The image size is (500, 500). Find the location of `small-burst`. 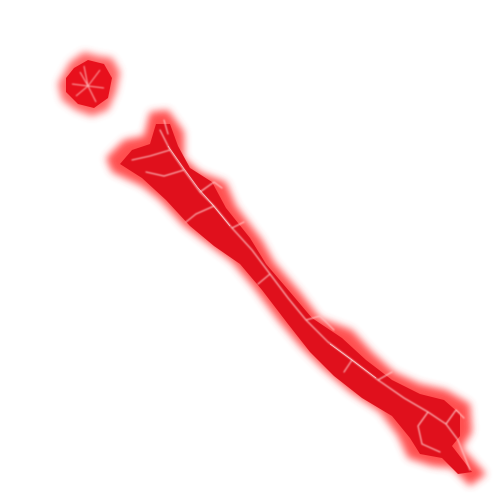

small-burst is located at coordinates (89, 84).